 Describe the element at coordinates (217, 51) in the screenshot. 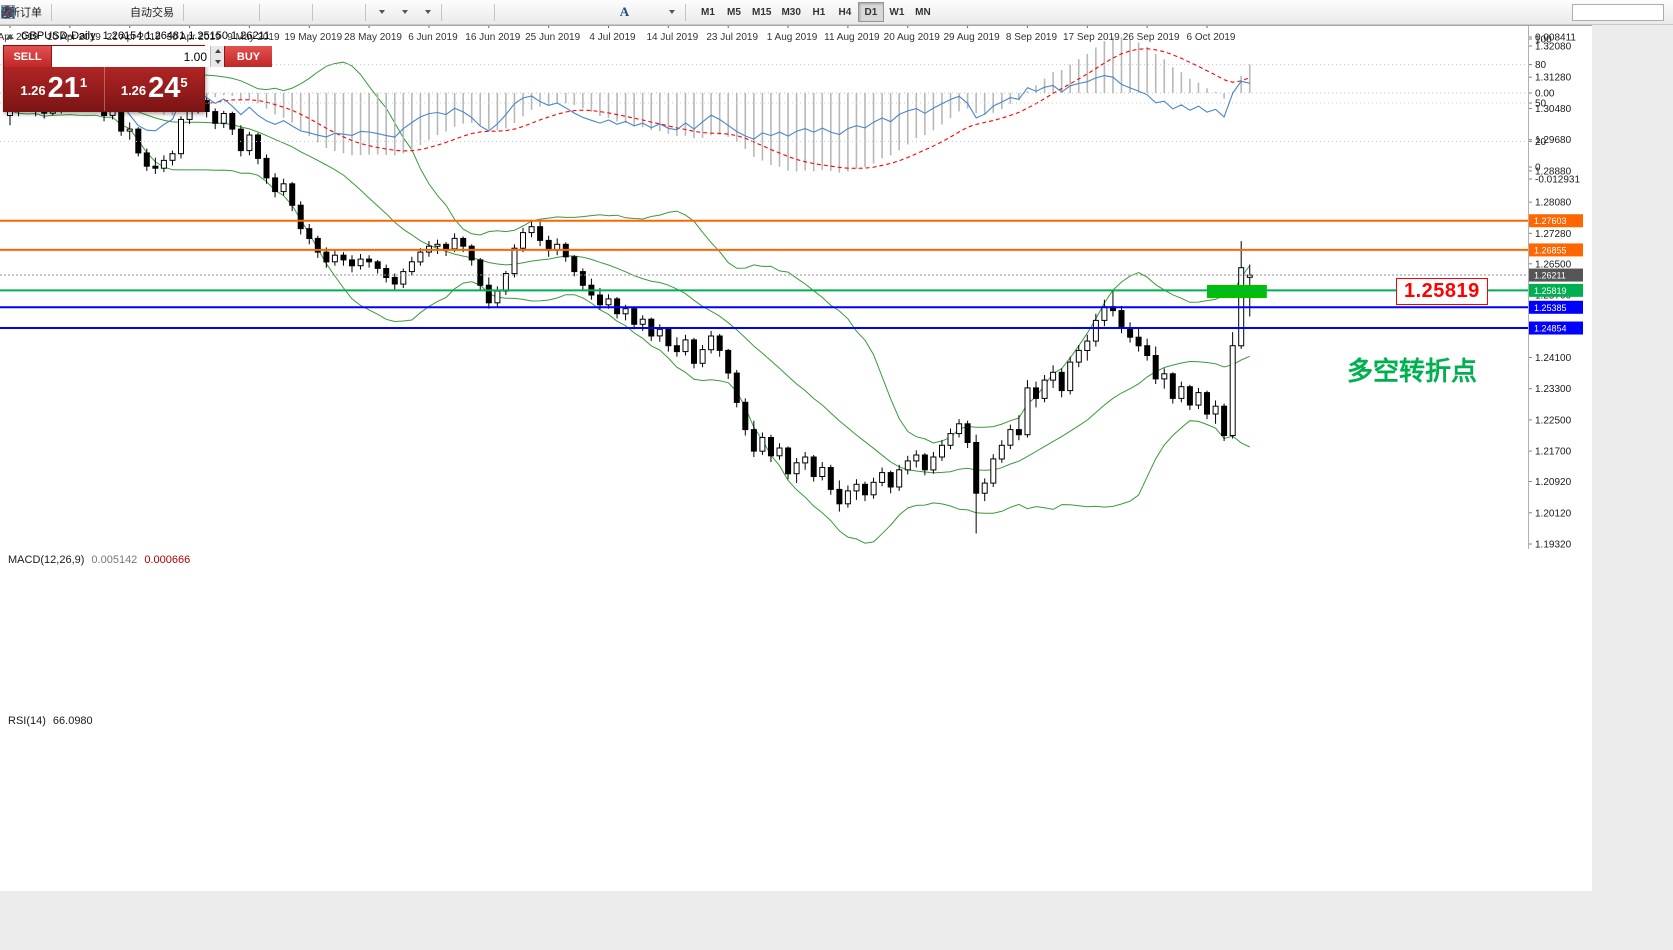

I see `volume-up-button` at that location.